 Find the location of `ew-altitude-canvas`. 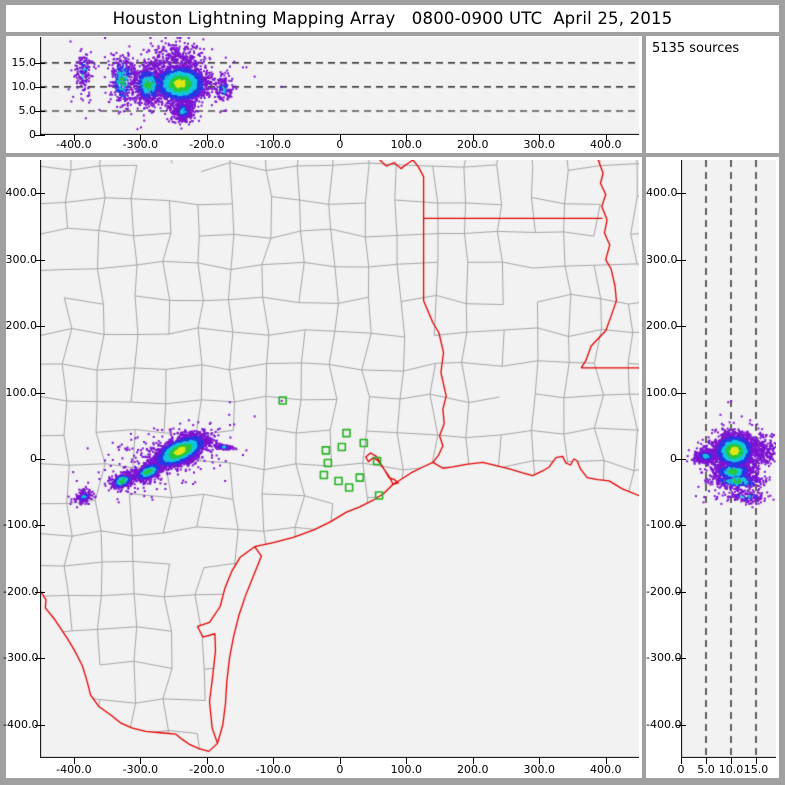

ew-altitude-canvas is located at coordinates (339, 86).